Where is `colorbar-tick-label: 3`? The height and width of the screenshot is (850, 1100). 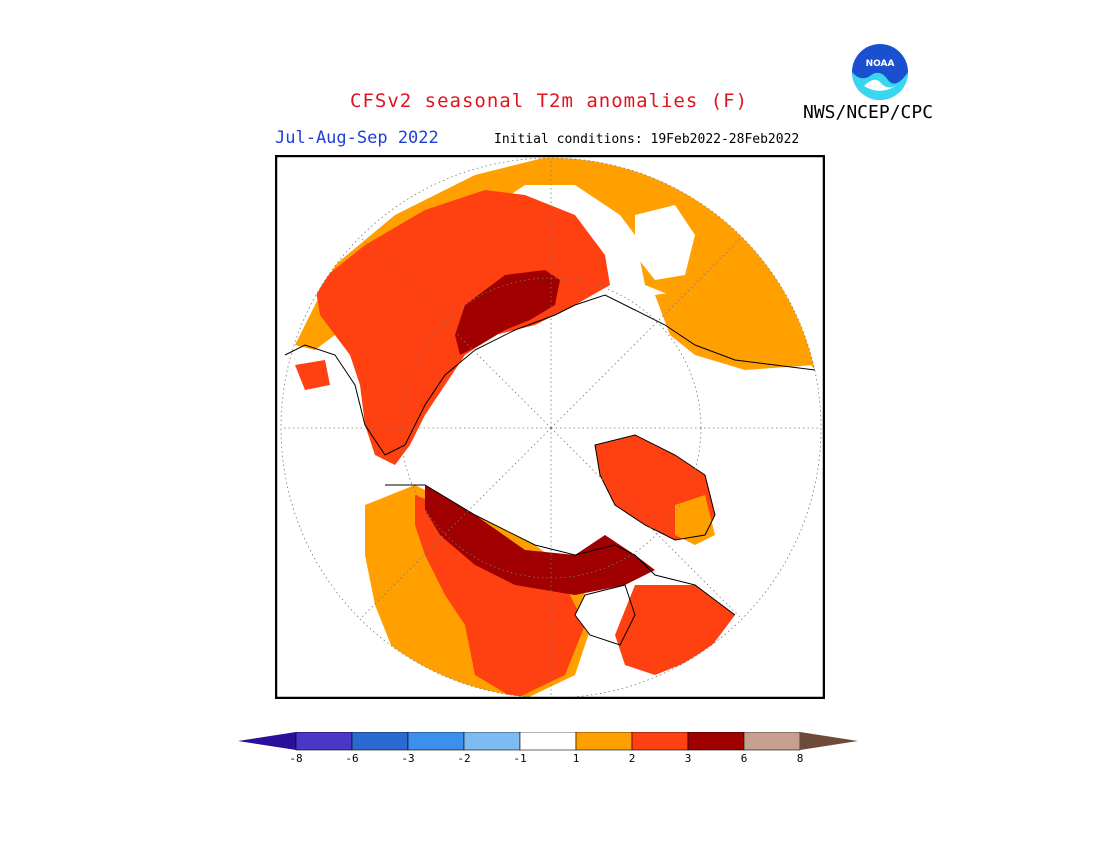
colorbar-tick-label: 3 is located at coordinates (688, 758).